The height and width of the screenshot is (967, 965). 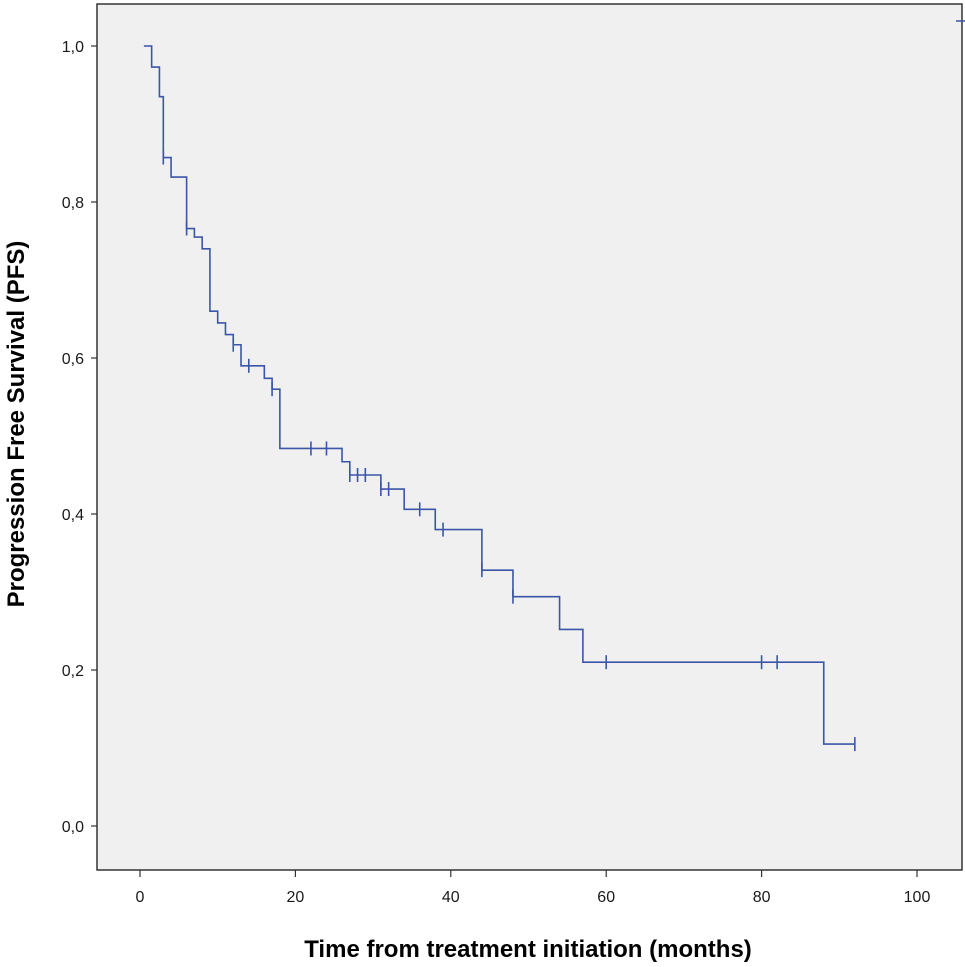 What do you see at coordinates (533, 888) in the screenshot?
I see `x-axis: 0 20 40 60 80 100` at bounding box center [533, 888].